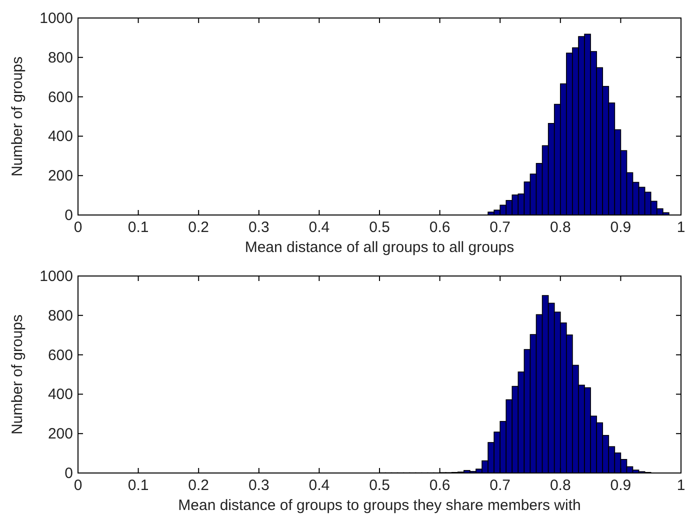  What do you see at coordinates (379, 247) in the screenshot?
I see `x-axis-title: Mean distance of all groups to all groups` at bounding box center [379, 247].